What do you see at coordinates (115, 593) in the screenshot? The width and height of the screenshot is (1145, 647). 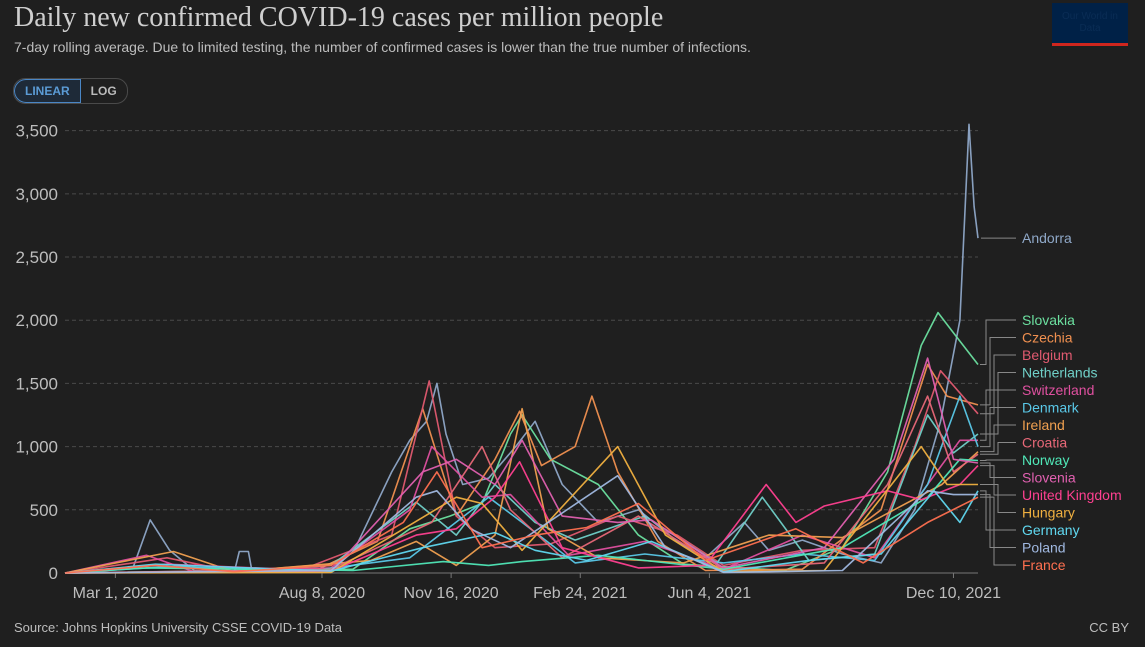 I see `x-tick-label: Mar 1, 2020` at bounding box center [115, 593].